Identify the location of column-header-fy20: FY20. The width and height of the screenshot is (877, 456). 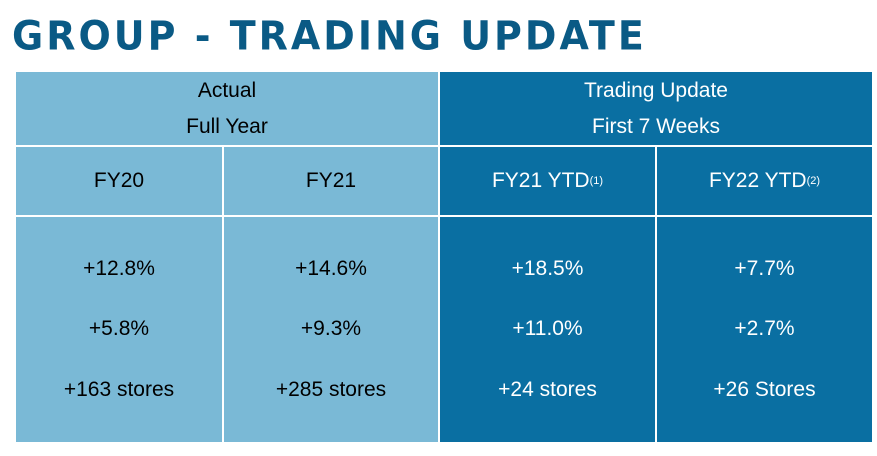
(119, 181).